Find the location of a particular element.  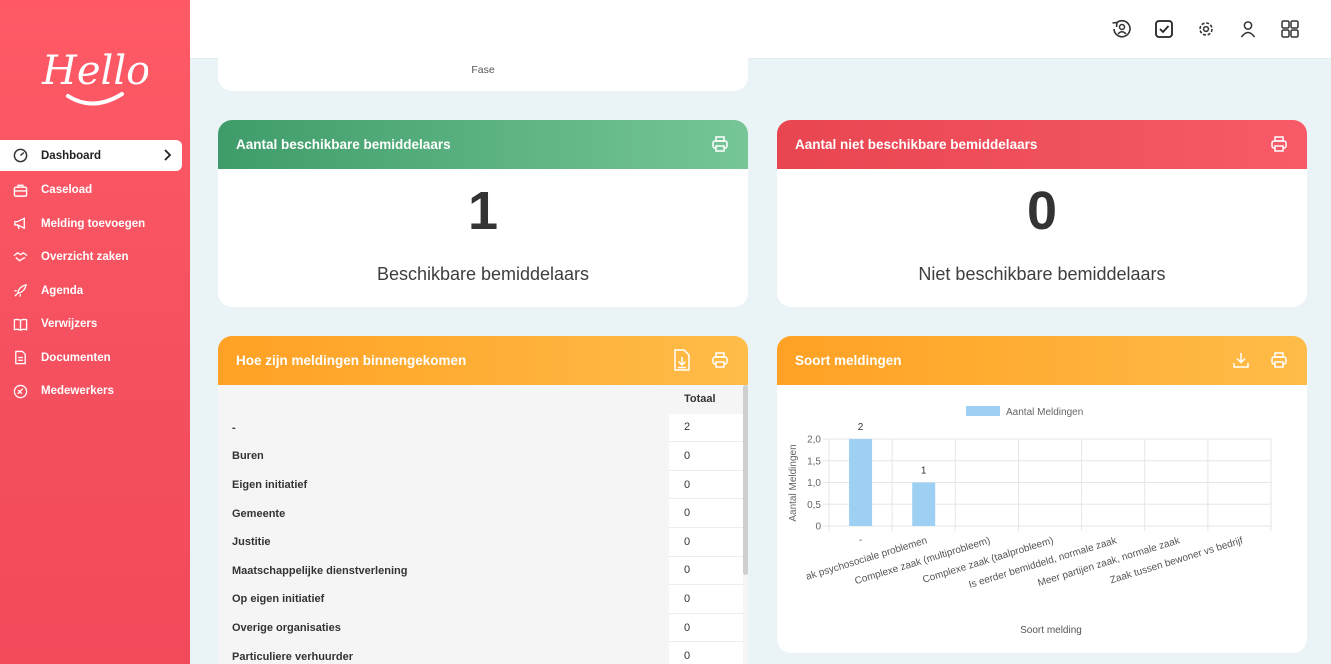

table-row: Overige organisaties 0 is located at coordinates (483, 628).